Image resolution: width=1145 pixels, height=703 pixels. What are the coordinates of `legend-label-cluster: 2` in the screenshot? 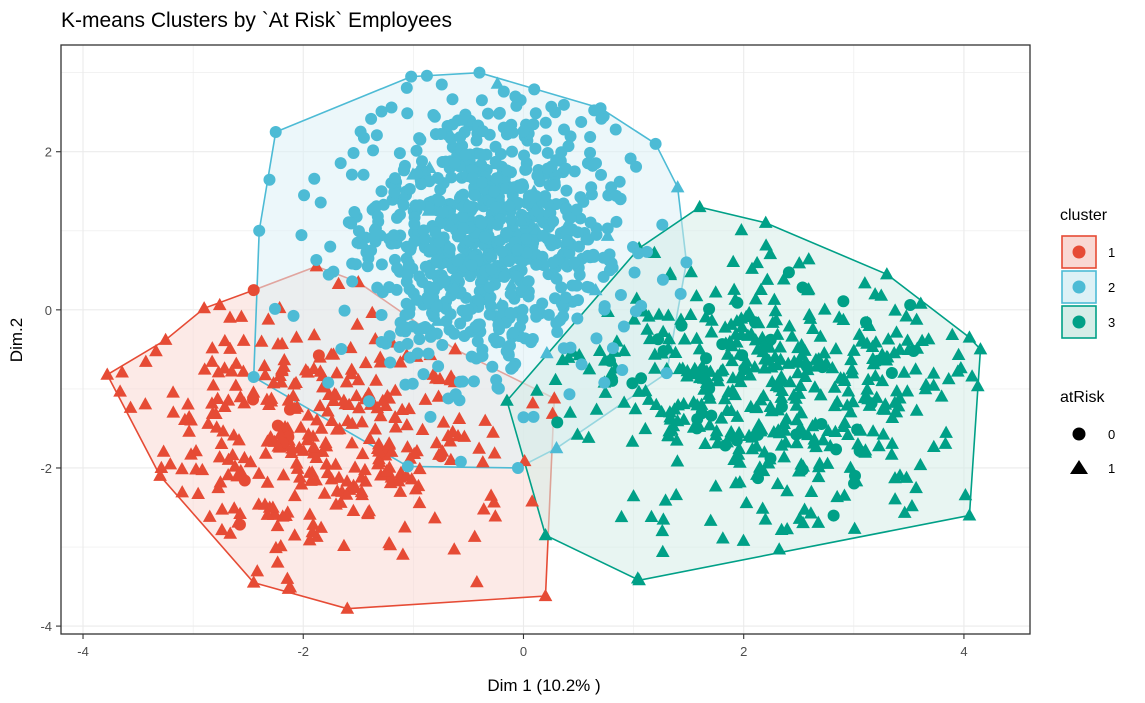 It's located at (1111, 287).